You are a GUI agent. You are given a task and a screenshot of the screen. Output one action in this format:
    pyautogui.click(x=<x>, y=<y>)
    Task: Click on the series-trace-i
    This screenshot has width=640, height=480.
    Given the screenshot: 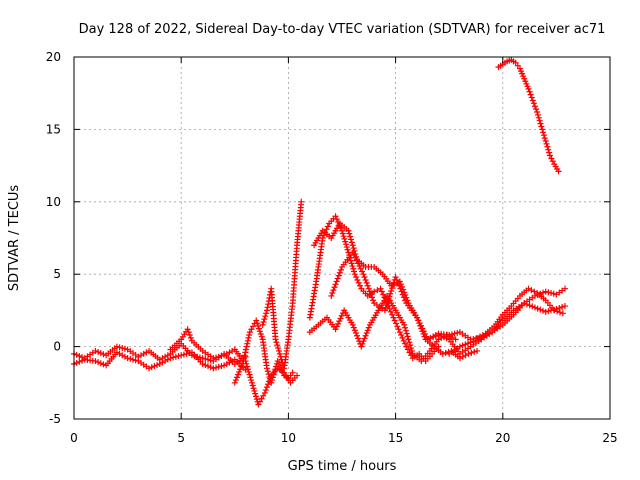 What is the action you would take?
    pyautogui.click(x=396, y=291)
    